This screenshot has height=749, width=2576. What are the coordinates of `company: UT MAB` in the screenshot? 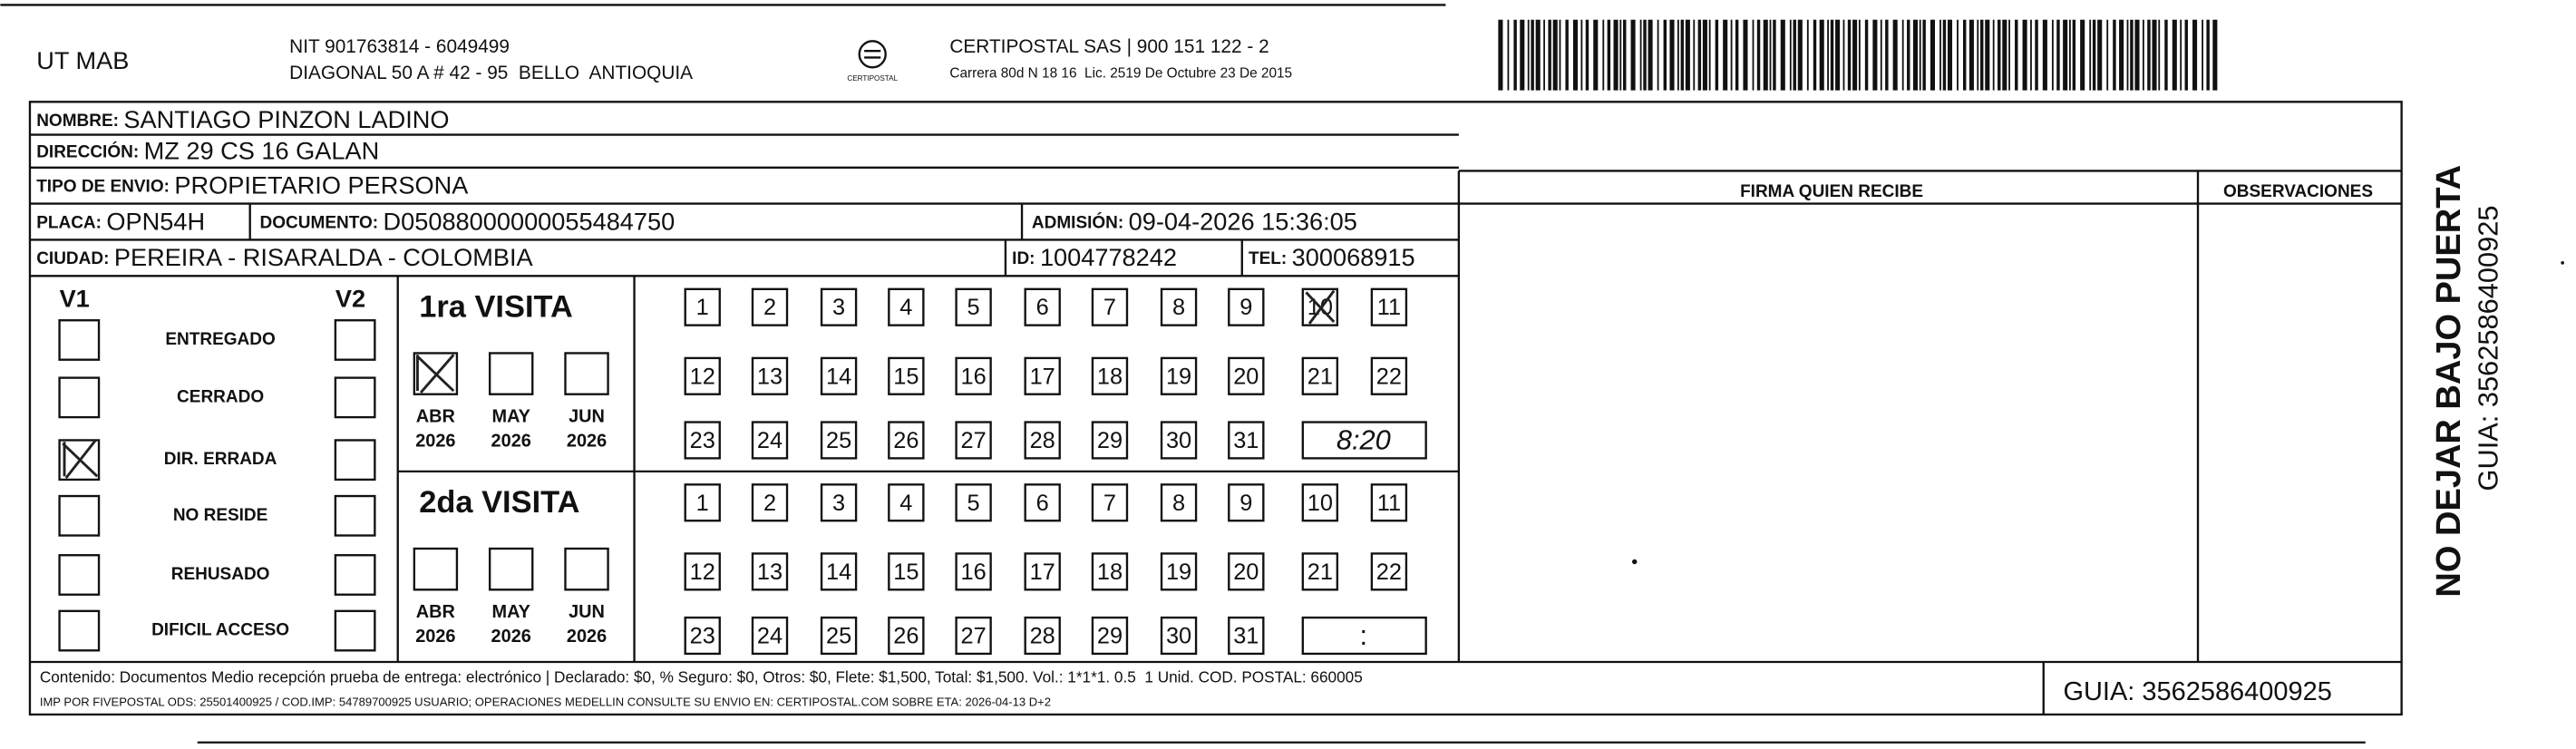 It's located at (82, 60).